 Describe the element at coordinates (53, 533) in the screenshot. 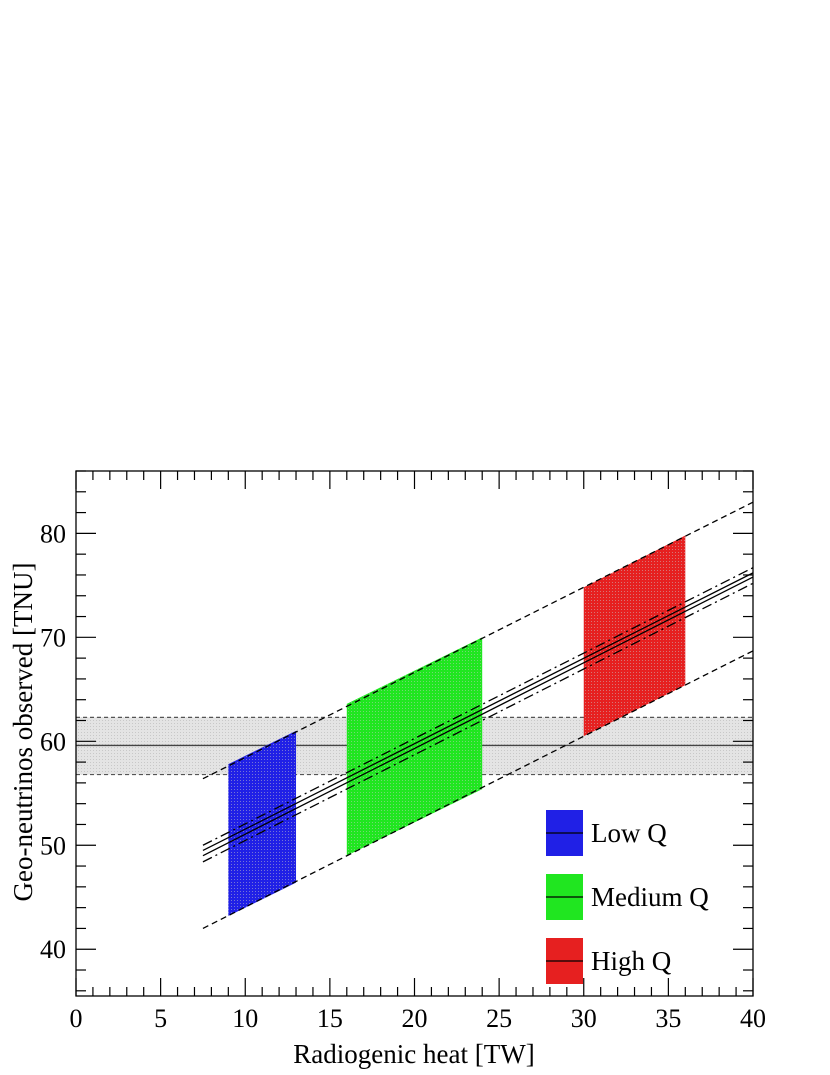

I see `y-tick-label: 80` at that location.